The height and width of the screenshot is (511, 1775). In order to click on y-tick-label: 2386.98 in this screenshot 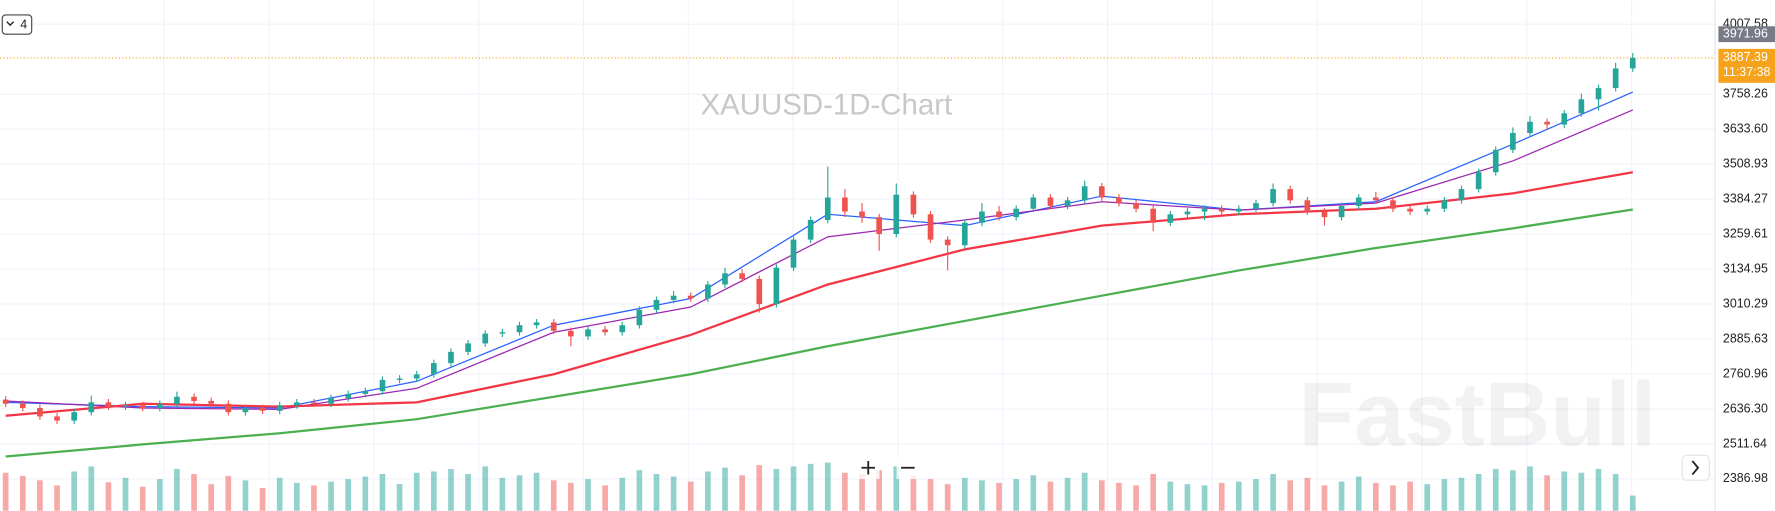, I will do `click(1745, 478)`.